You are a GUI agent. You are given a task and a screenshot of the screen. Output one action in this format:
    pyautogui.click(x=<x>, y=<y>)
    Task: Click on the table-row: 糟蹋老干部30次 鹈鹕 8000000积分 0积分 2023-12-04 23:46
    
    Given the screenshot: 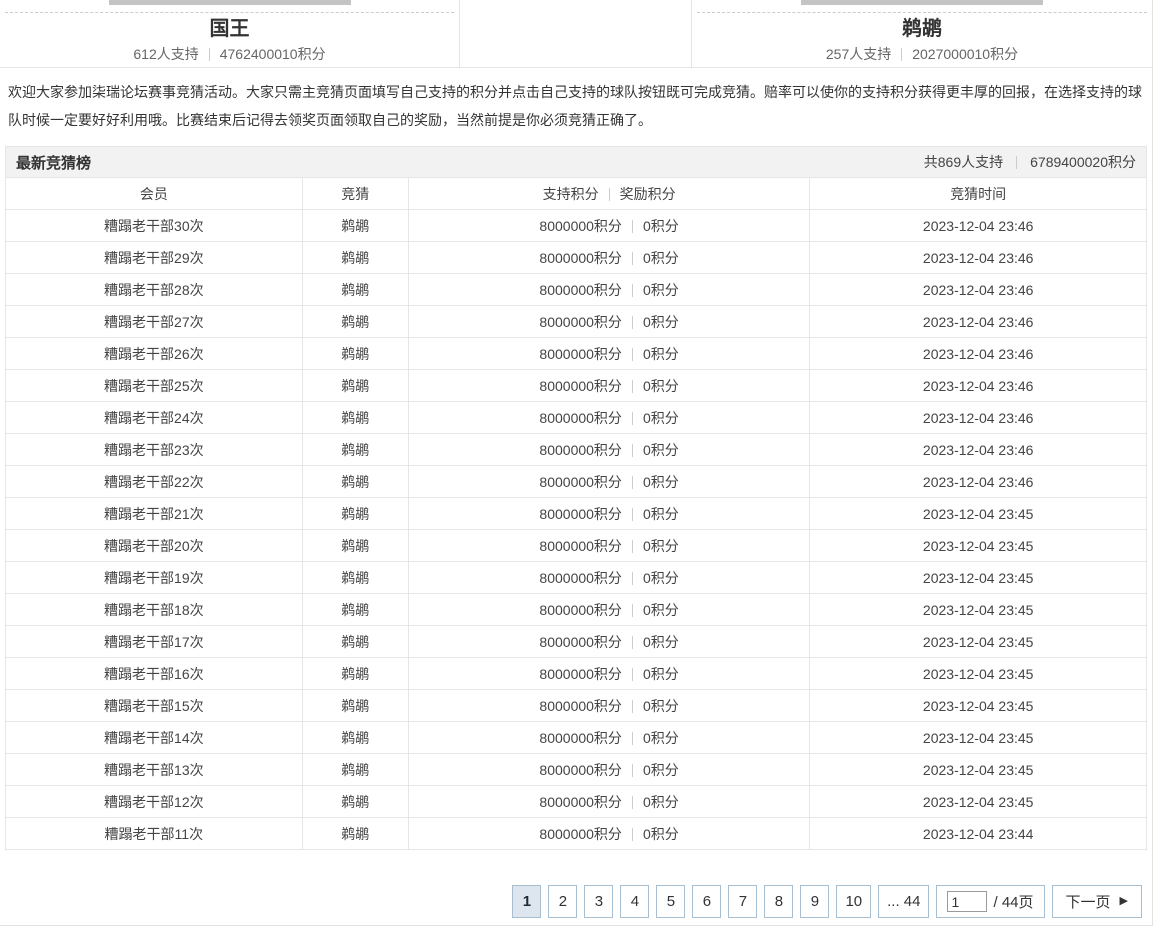 What is the action you would take?
    pyautogui.click(x=576, y=225)
    